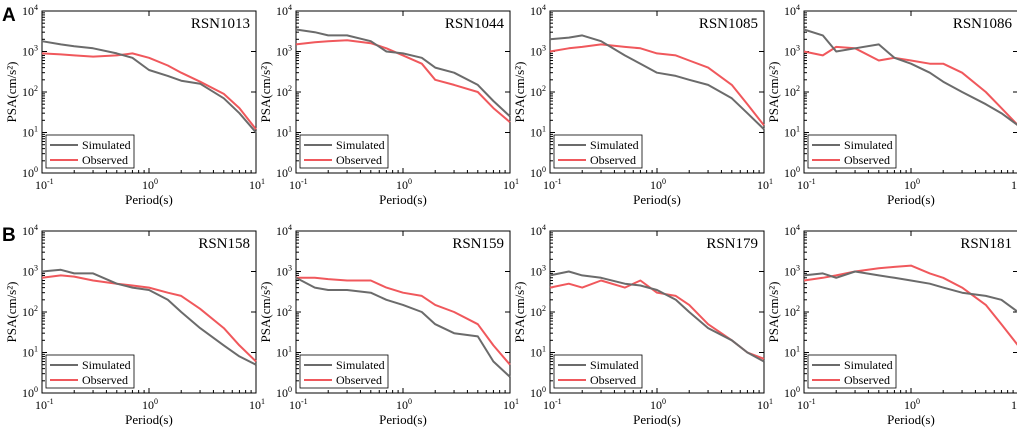 The width and height of the screenshot is (1017, 429). I want to click on panel-label-b: B, so click(9, 235).